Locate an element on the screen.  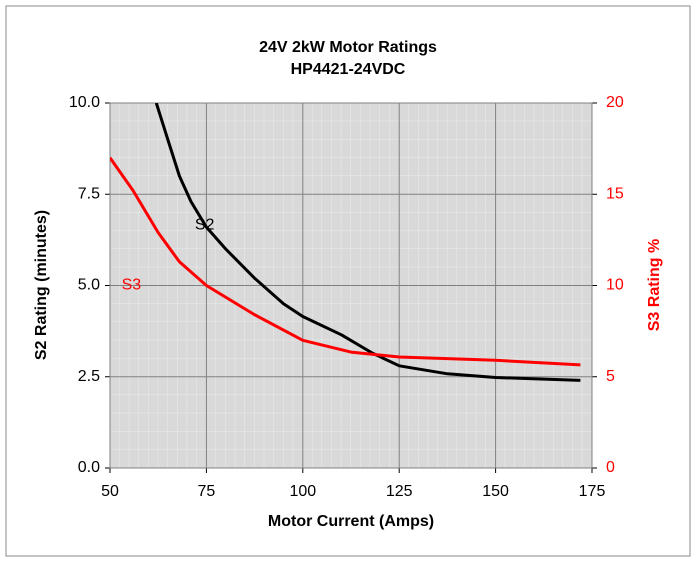
series-label: S2 is located at coordinates (205, 224).